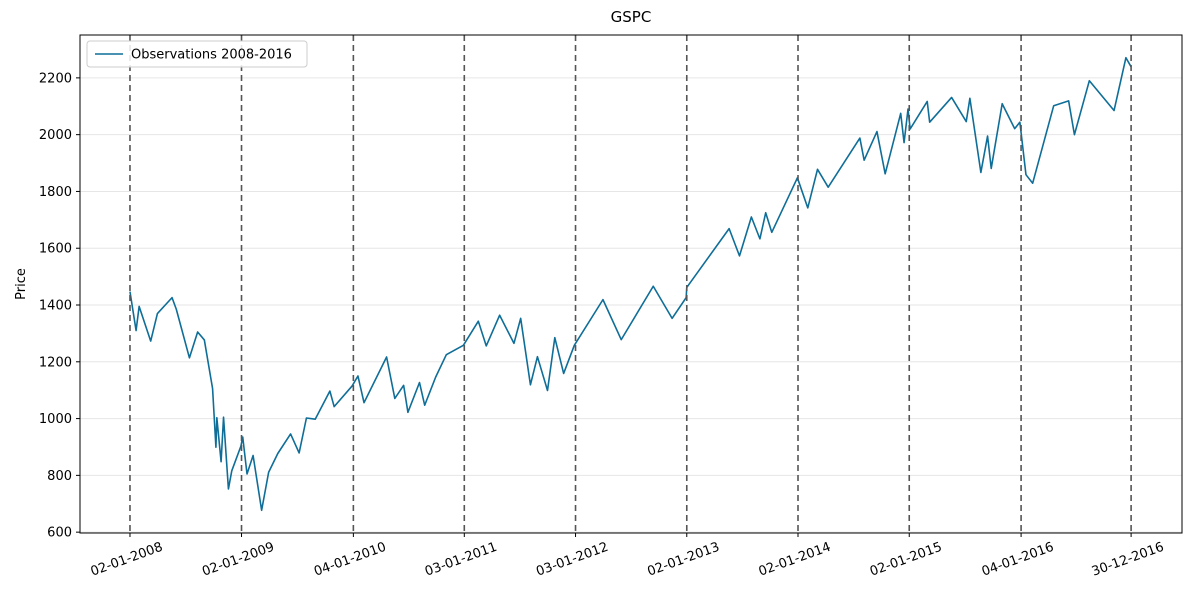 The width and height of the screenshot is (1200, 602). Describe the element at coordinates (55, 419) in the screenshot. I see `y-tick-label: 1000` at that location.